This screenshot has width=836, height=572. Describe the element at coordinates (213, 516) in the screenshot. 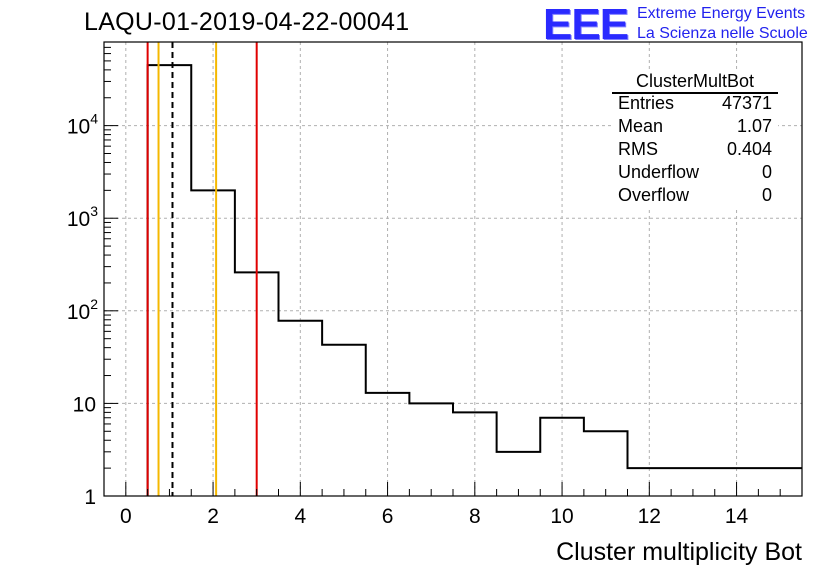

I see `x-tick-label: 2` at that location.